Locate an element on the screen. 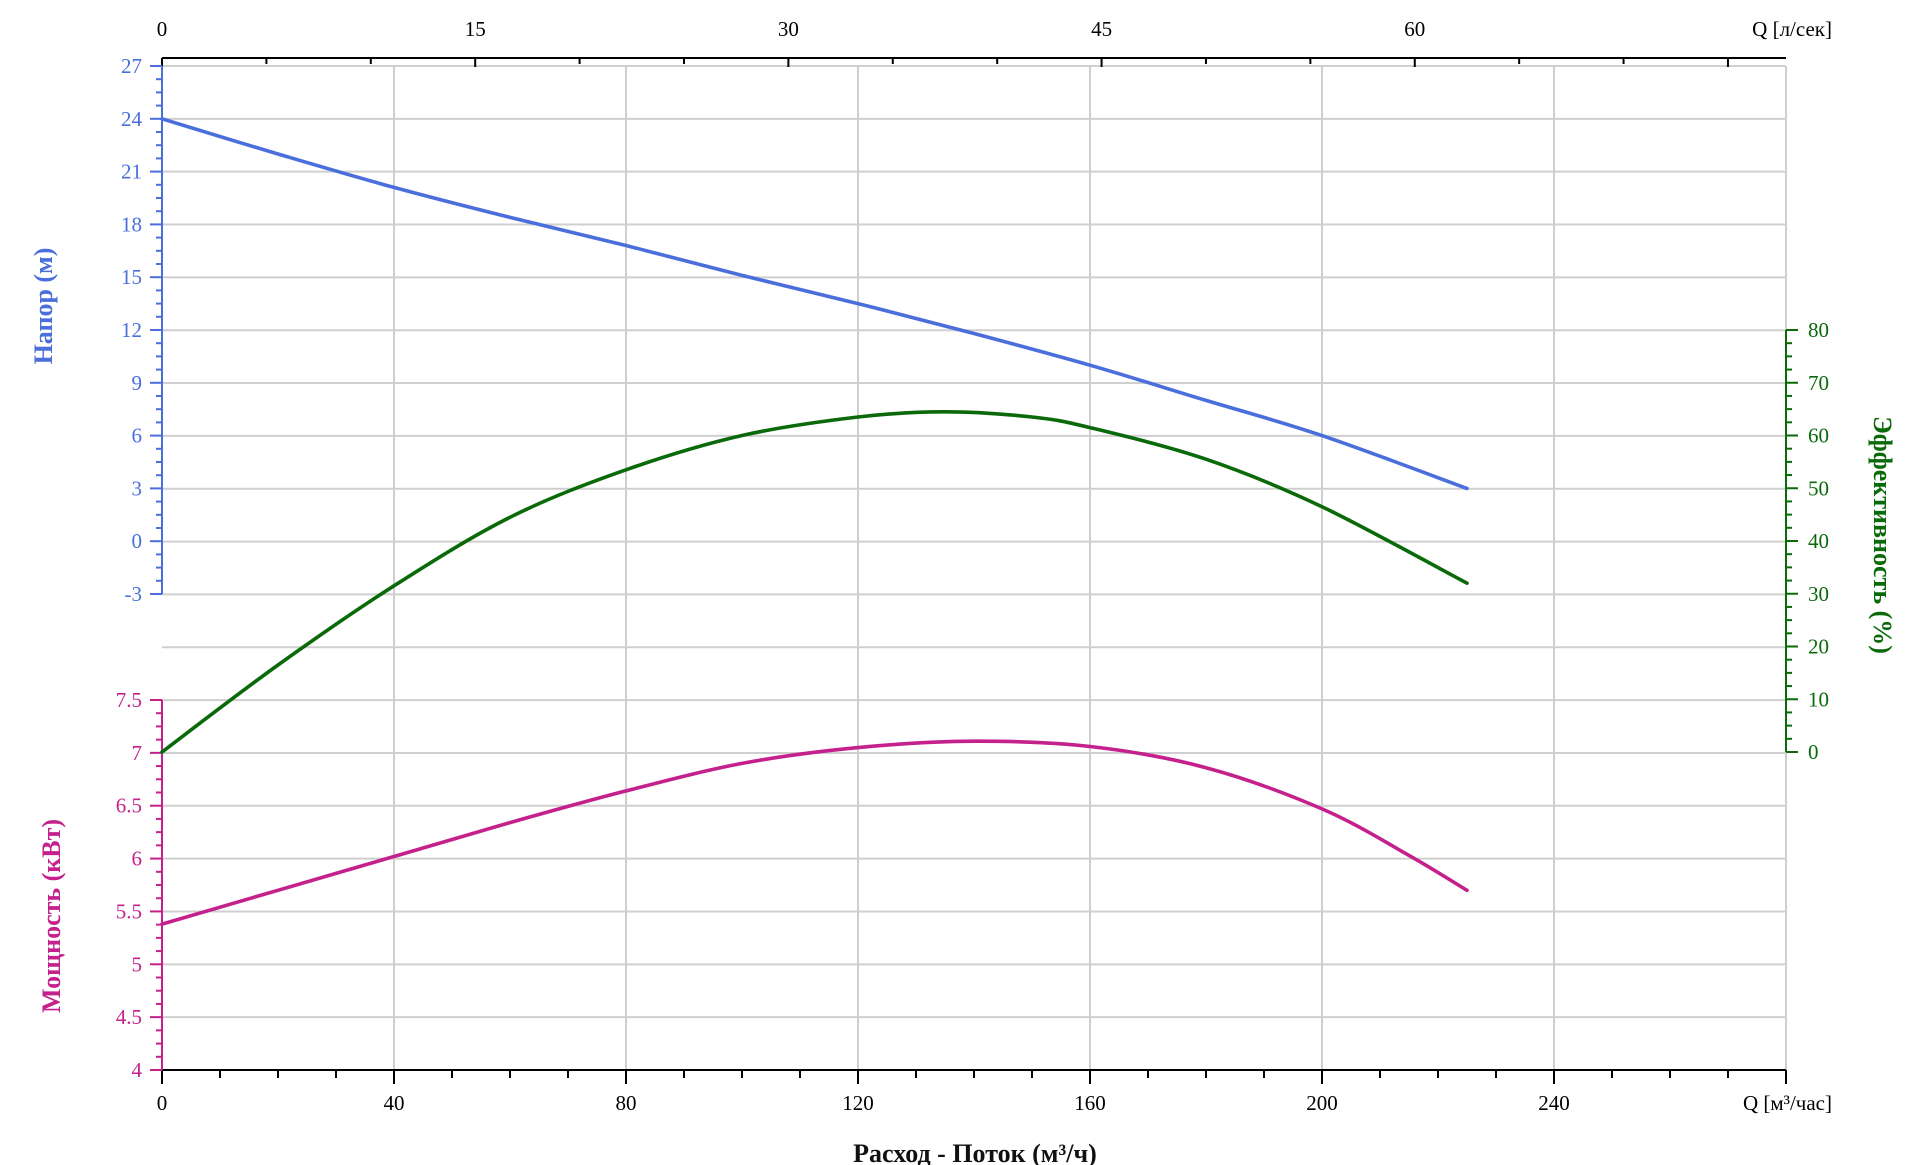  head-tick-label: 12 is located at coordinates (131, 330).